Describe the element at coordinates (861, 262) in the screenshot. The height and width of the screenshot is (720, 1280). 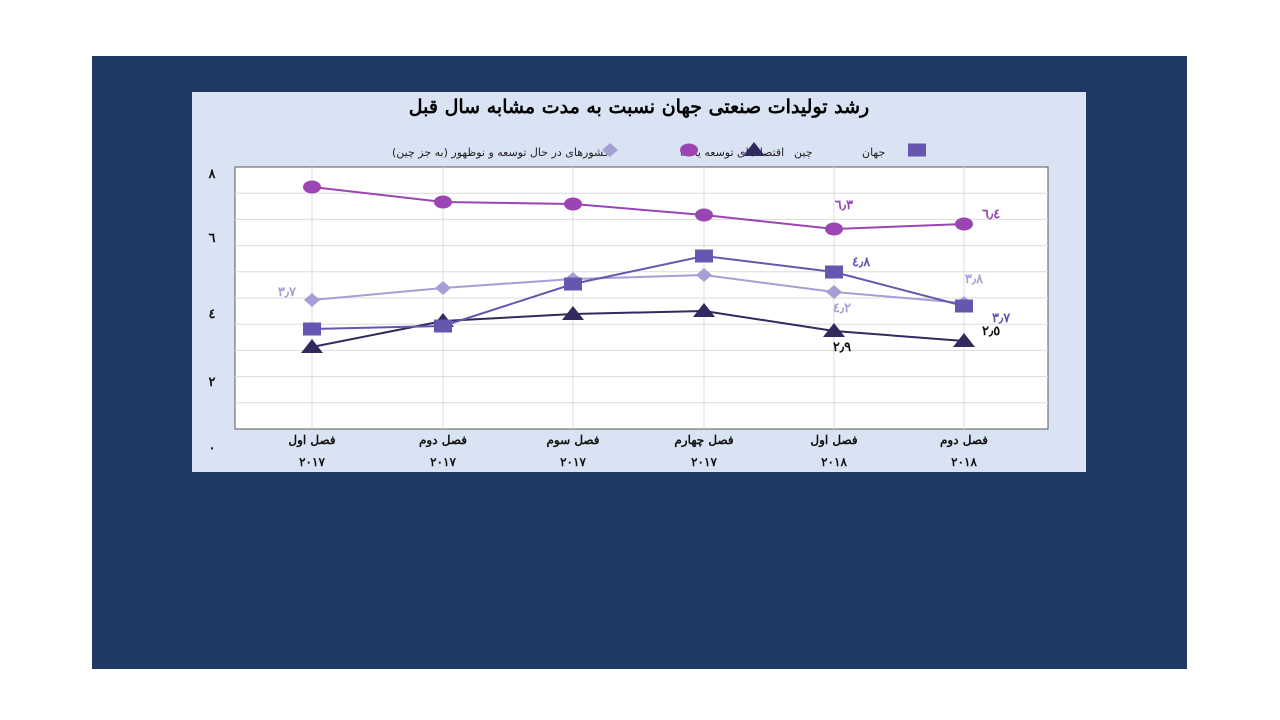
I see `data-label-emerging: ٤٫۸` at that location.